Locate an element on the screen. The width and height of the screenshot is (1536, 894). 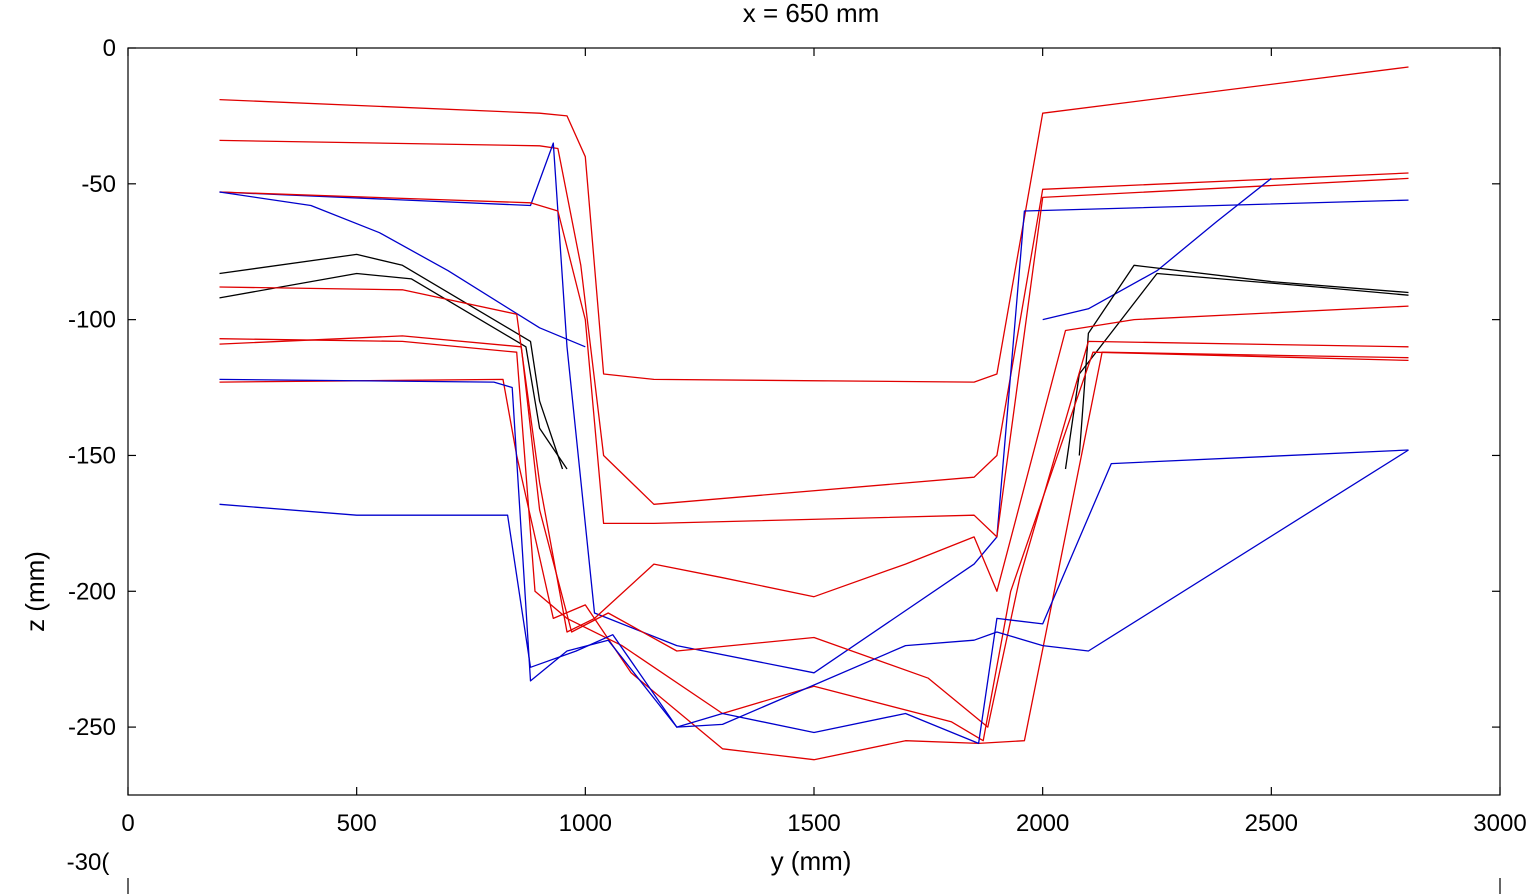
y-tick-label: -100 is located at coordinates (92, 320).